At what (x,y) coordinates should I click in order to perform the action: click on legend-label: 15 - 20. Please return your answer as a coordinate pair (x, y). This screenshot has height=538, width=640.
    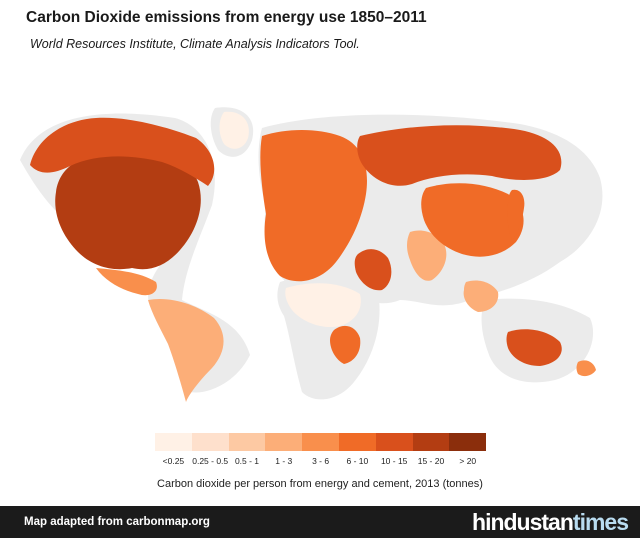
    Looking at the image, I should click on (431, 461).